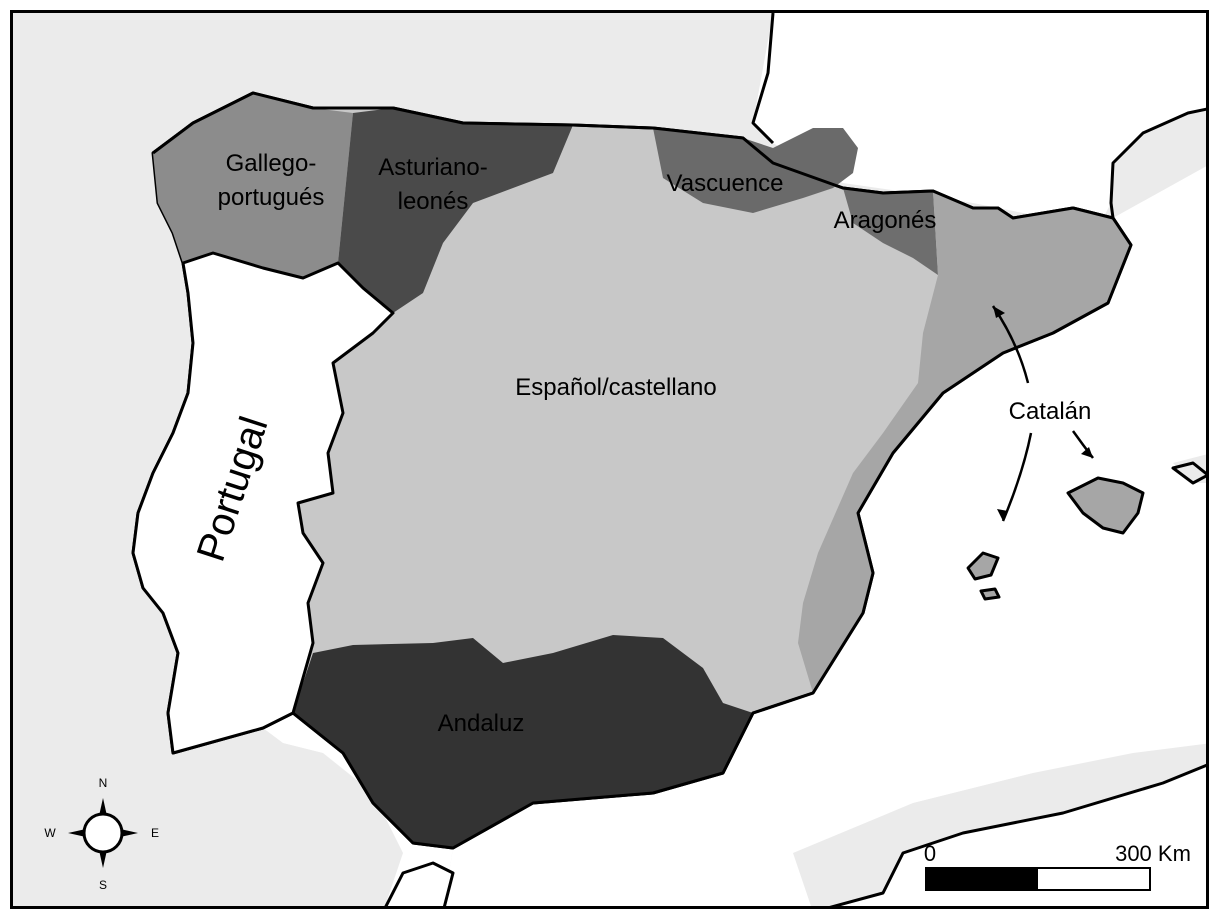 The width and height of the screenshot is (1223, 923). I want to click on compass-south: S, so click(103, 885).